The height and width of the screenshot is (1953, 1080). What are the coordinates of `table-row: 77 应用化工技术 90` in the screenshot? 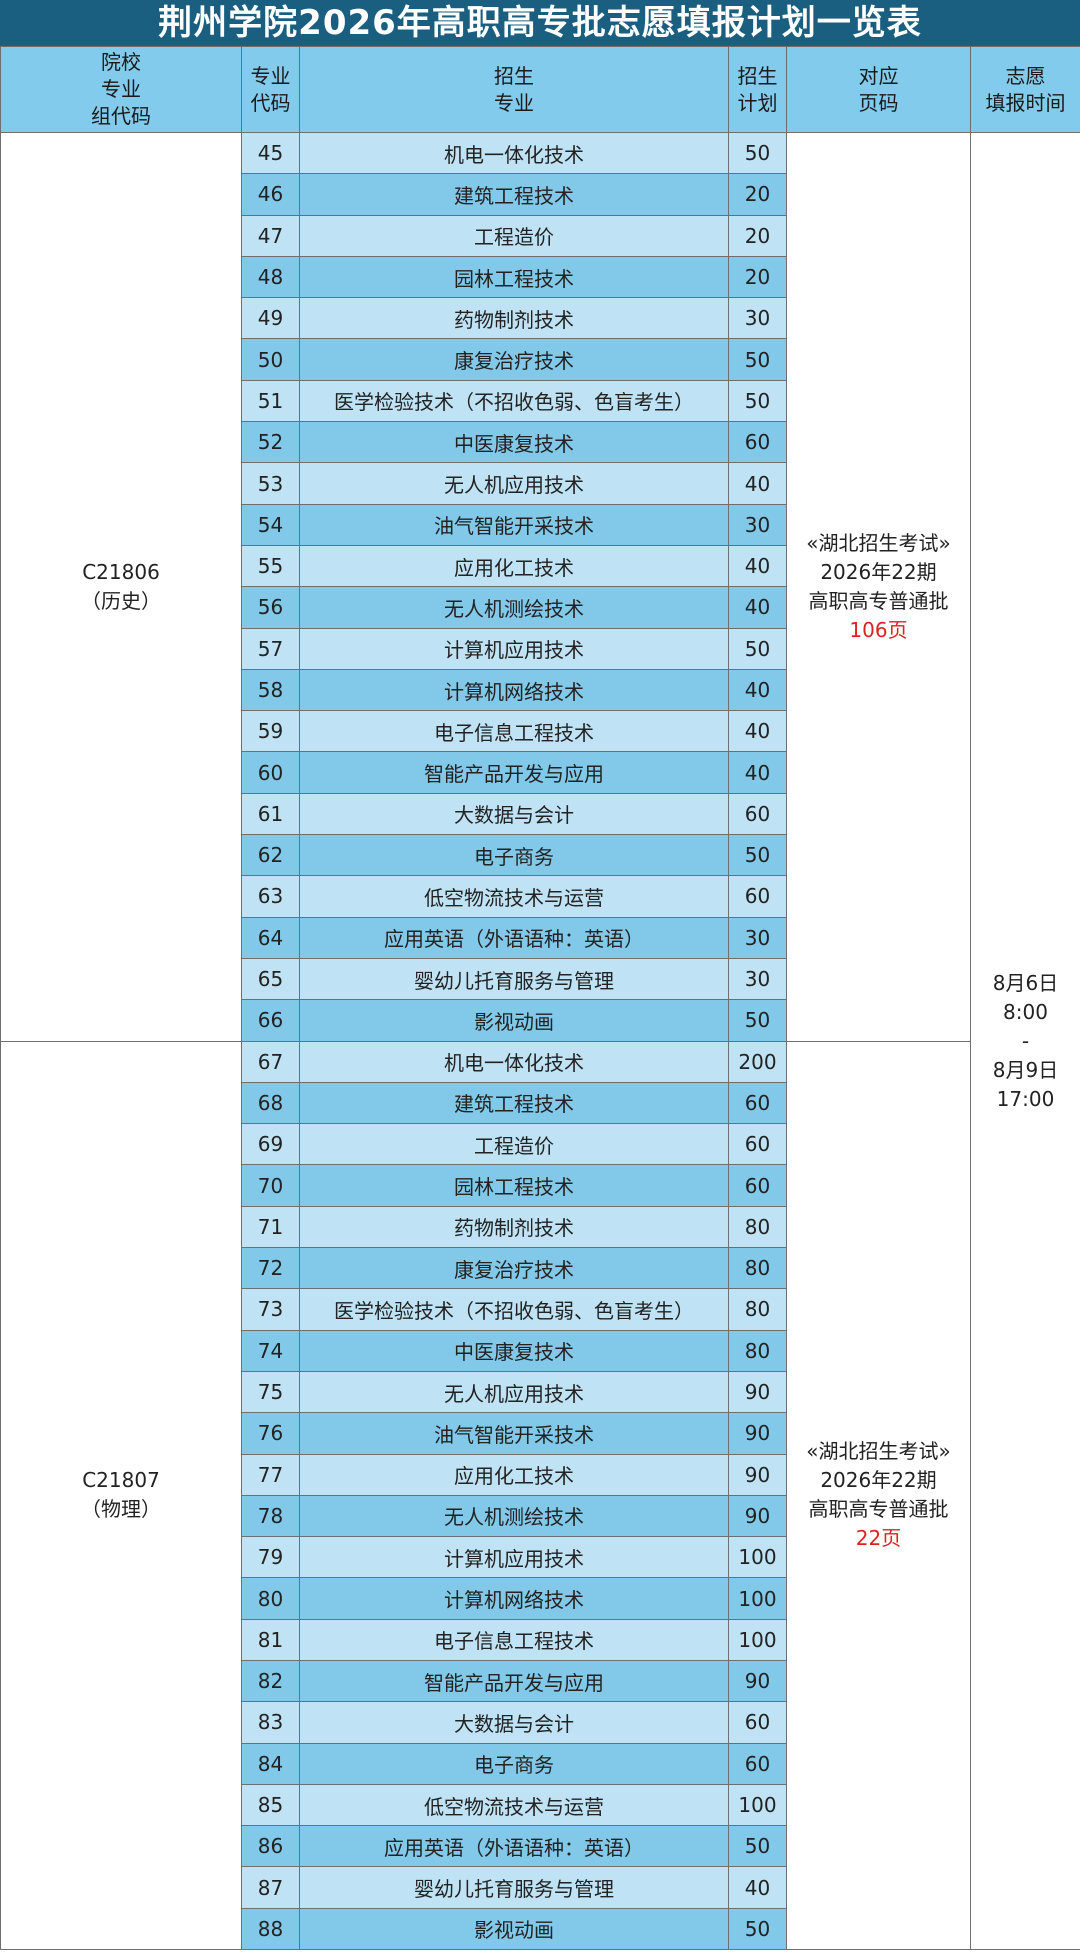 It's located at (540, 1474).